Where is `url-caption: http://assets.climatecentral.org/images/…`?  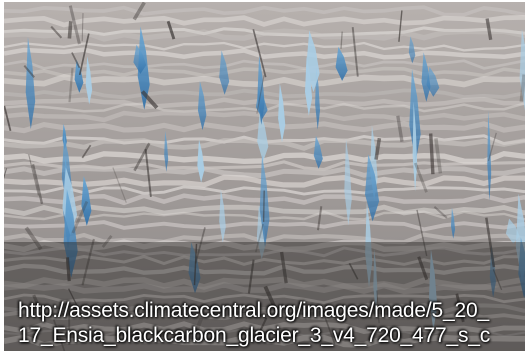 url-caption: http://assets.climatecentral.org/images/… is located at coordinates (270, 323).